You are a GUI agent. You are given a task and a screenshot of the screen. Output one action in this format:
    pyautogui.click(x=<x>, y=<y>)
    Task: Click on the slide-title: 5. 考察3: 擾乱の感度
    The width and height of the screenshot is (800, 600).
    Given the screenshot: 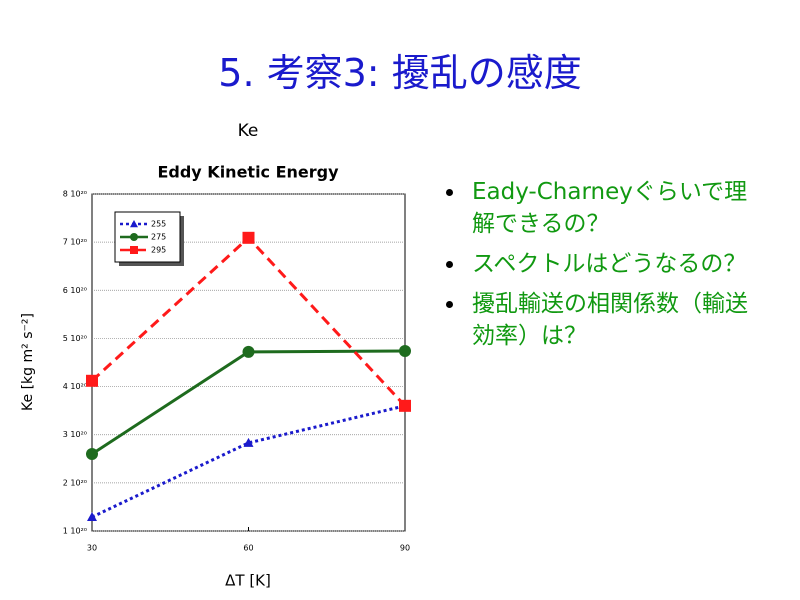 What is the action you would take?
    pyautogui.click(x=400, y=73)
    